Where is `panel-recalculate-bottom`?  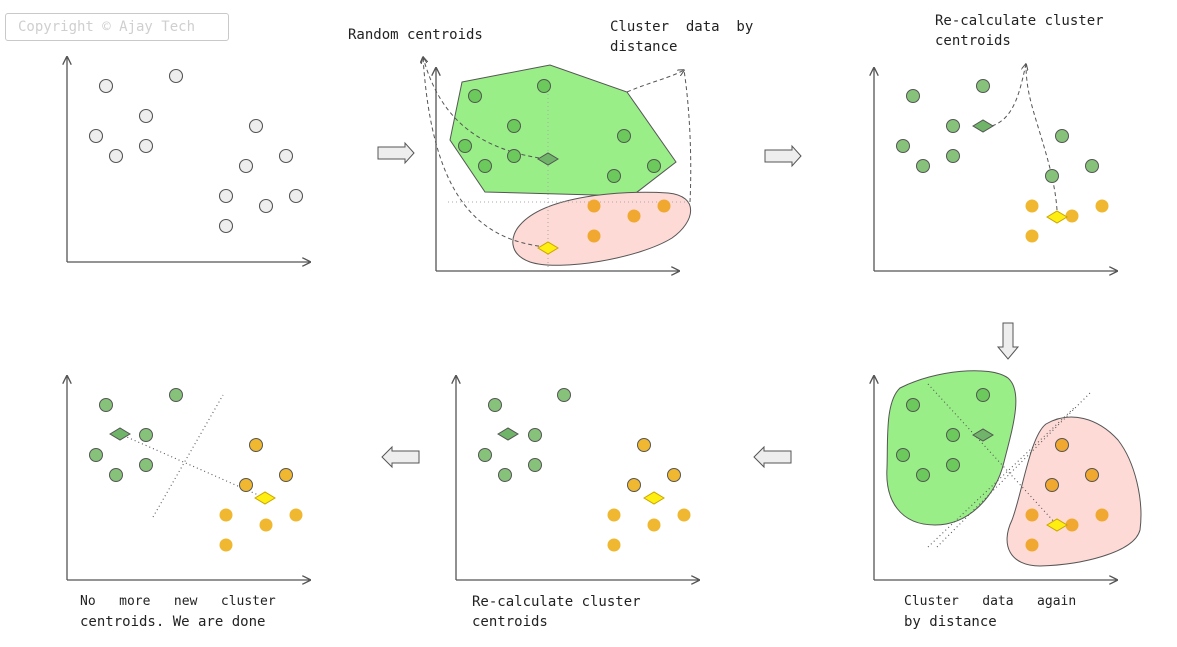 panel-recalculate-bottom is located at coordinates (577, 478).